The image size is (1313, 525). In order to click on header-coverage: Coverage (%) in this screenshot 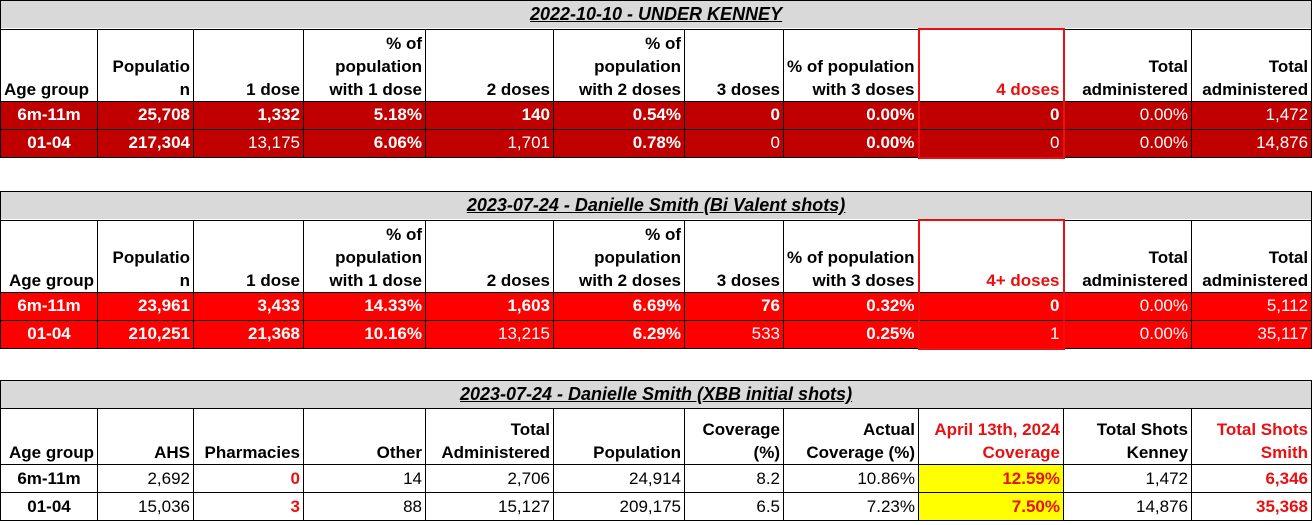, I will do `click(734, 436)`.